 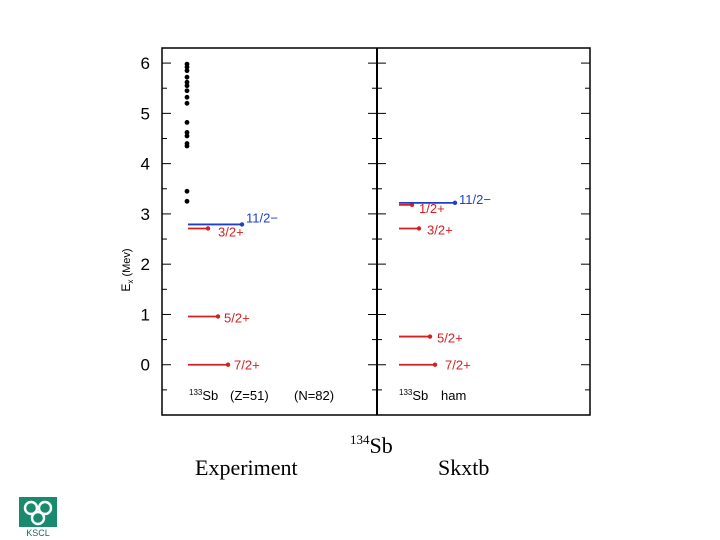 What do you see at coordinates (38, 533) in the screenshot?
I see `svg-text: KSCL` at bounding box center [38, 533].